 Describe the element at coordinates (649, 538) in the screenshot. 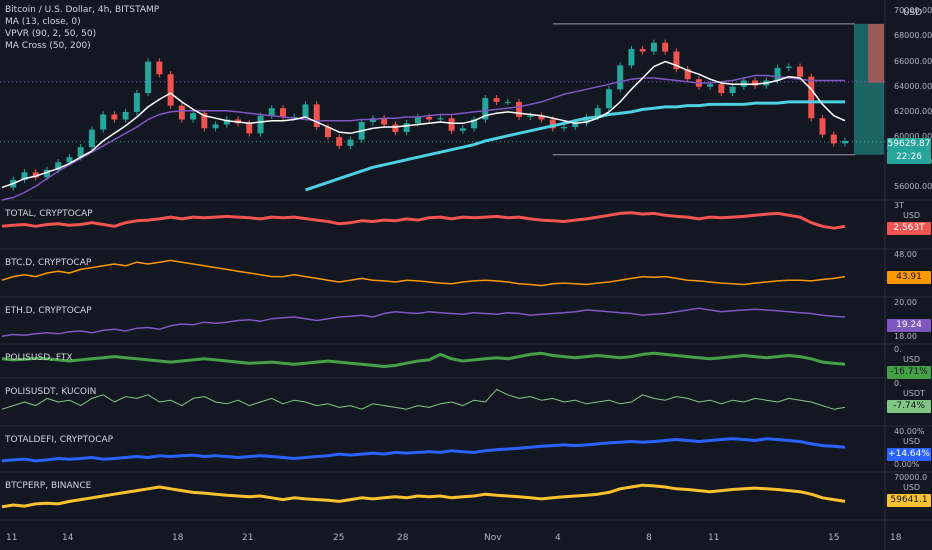

I see `x-tick-label: 8` at that location.